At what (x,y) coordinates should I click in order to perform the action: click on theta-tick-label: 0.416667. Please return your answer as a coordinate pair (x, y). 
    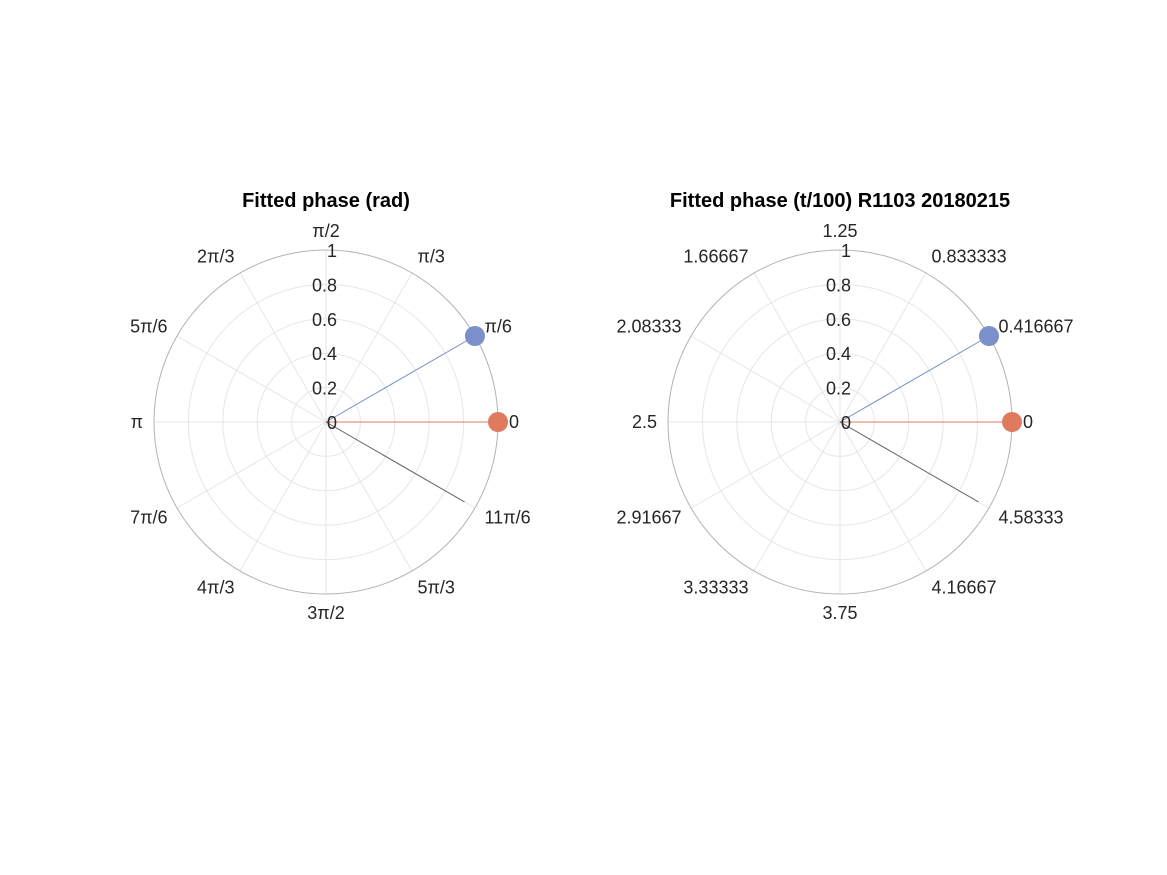
    Looking at the image, I should click on (1035, 327).